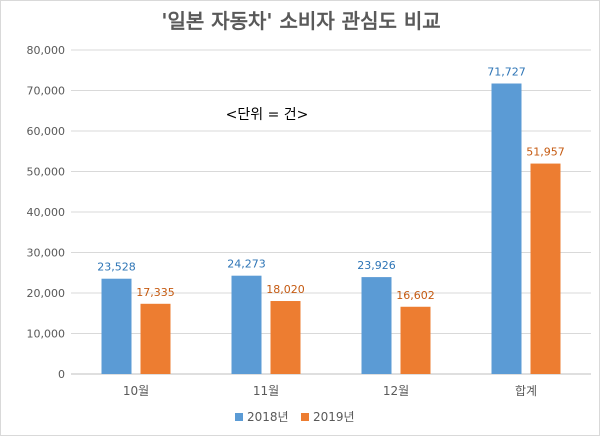 The height and width of the screenshot is (437, 600). I want to click on data-label: 23,528, so click(116, 267).